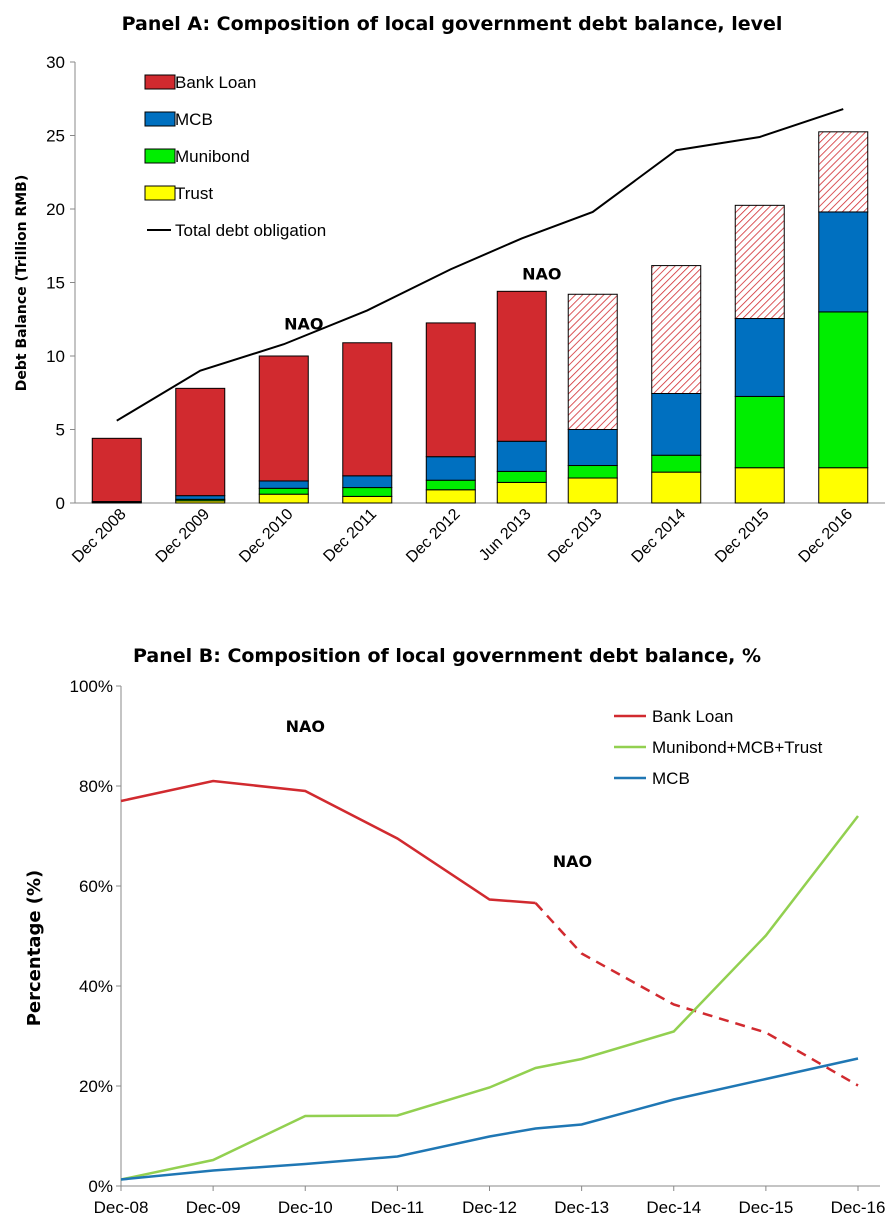 The height and width of the screenshot is (1219, 894). What do you see at coordinates (96, 886) in the screenshot?
I see `panel-b-y-tick-label: 60%` at bounding box center [96, 886].